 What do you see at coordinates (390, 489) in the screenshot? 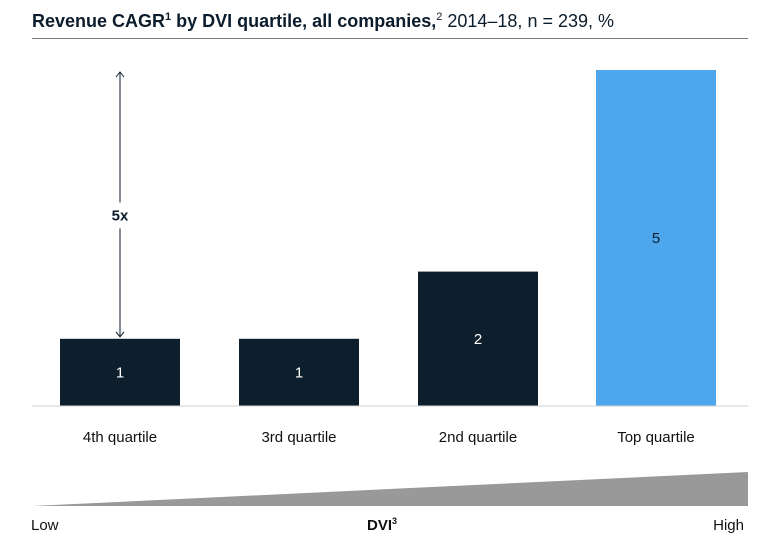
I see `dvi-wedge-shape` at bounding box center [390, 489].